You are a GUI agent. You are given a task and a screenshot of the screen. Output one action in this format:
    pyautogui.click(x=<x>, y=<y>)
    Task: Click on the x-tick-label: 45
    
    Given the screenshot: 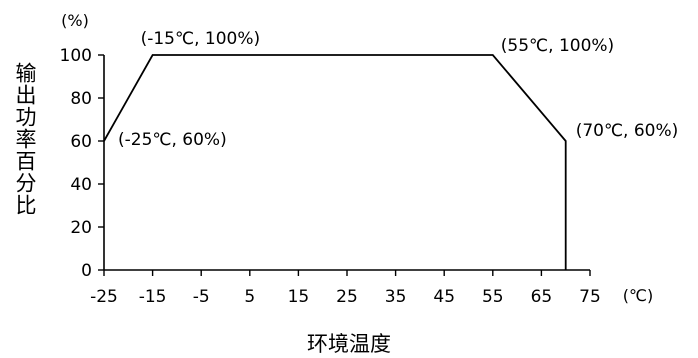 What is the action you would take?
    pyautogui.click(x=444, y=297)
    